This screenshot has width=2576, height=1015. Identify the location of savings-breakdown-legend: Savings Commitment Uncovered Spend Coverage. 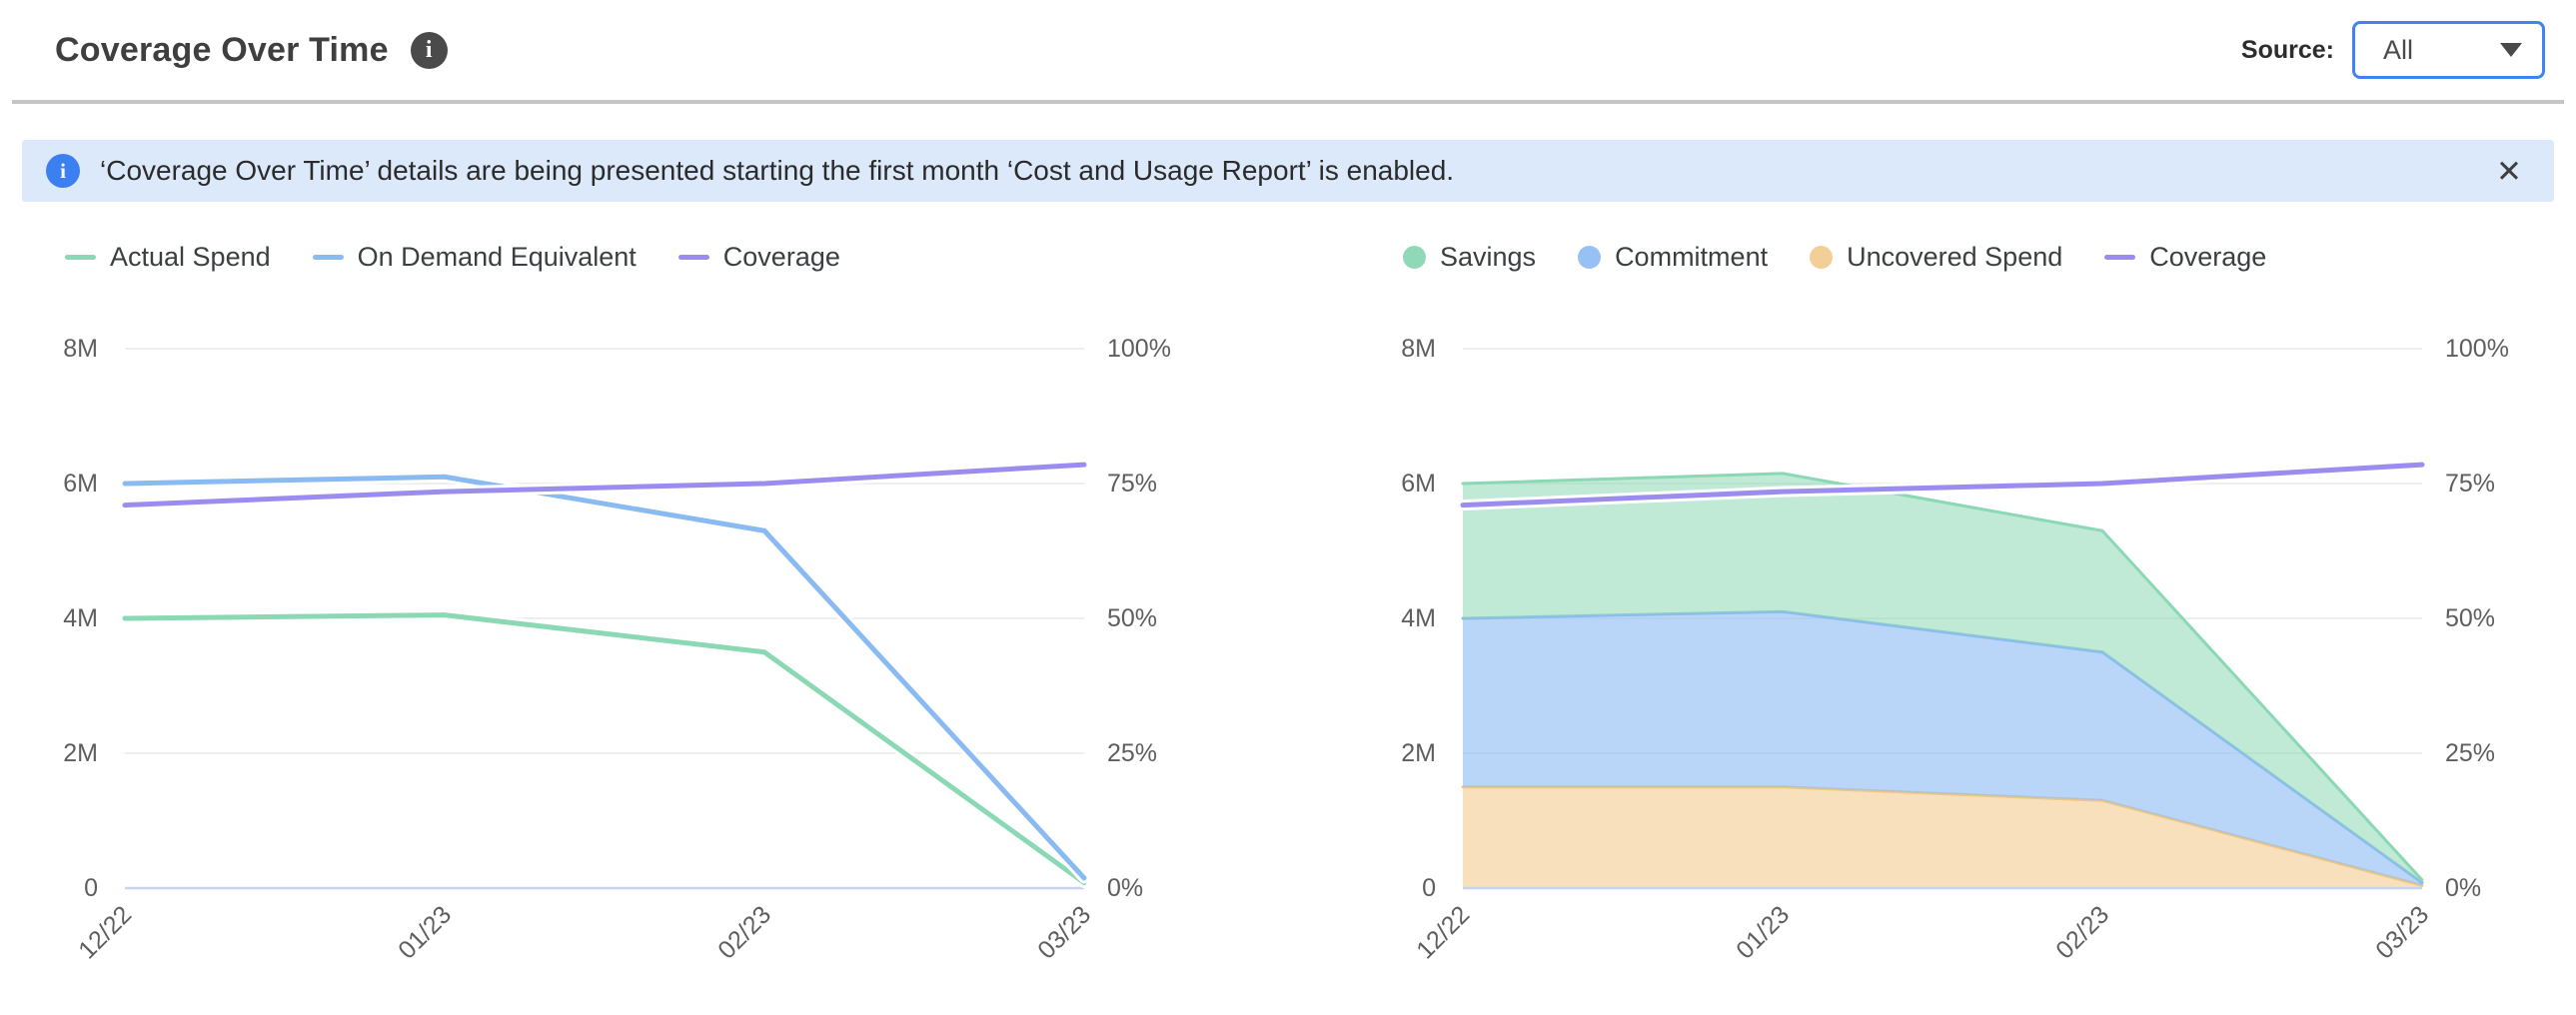
(1967, 257).